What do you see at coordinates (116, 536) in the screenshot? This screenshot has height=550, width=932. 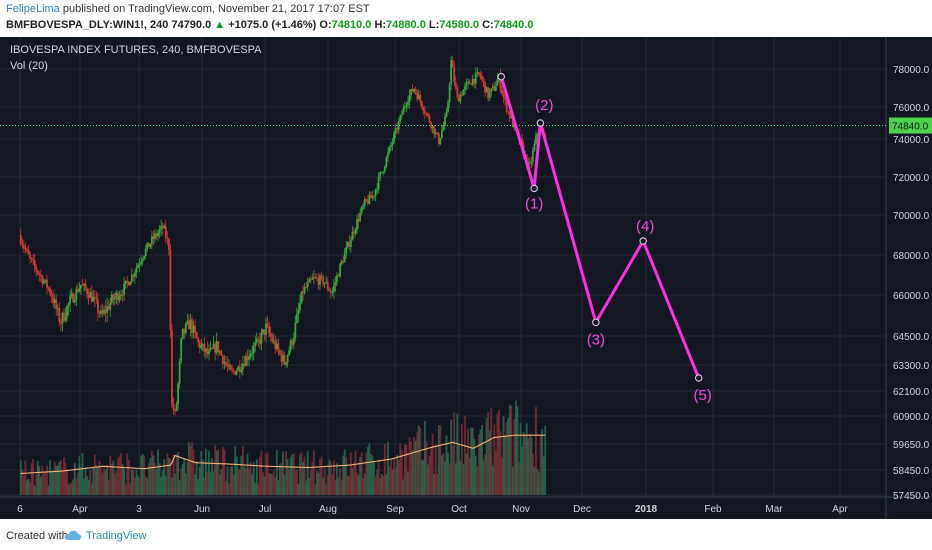 I see `tradingview-link: TradingView` at bounding box center [116, 536].